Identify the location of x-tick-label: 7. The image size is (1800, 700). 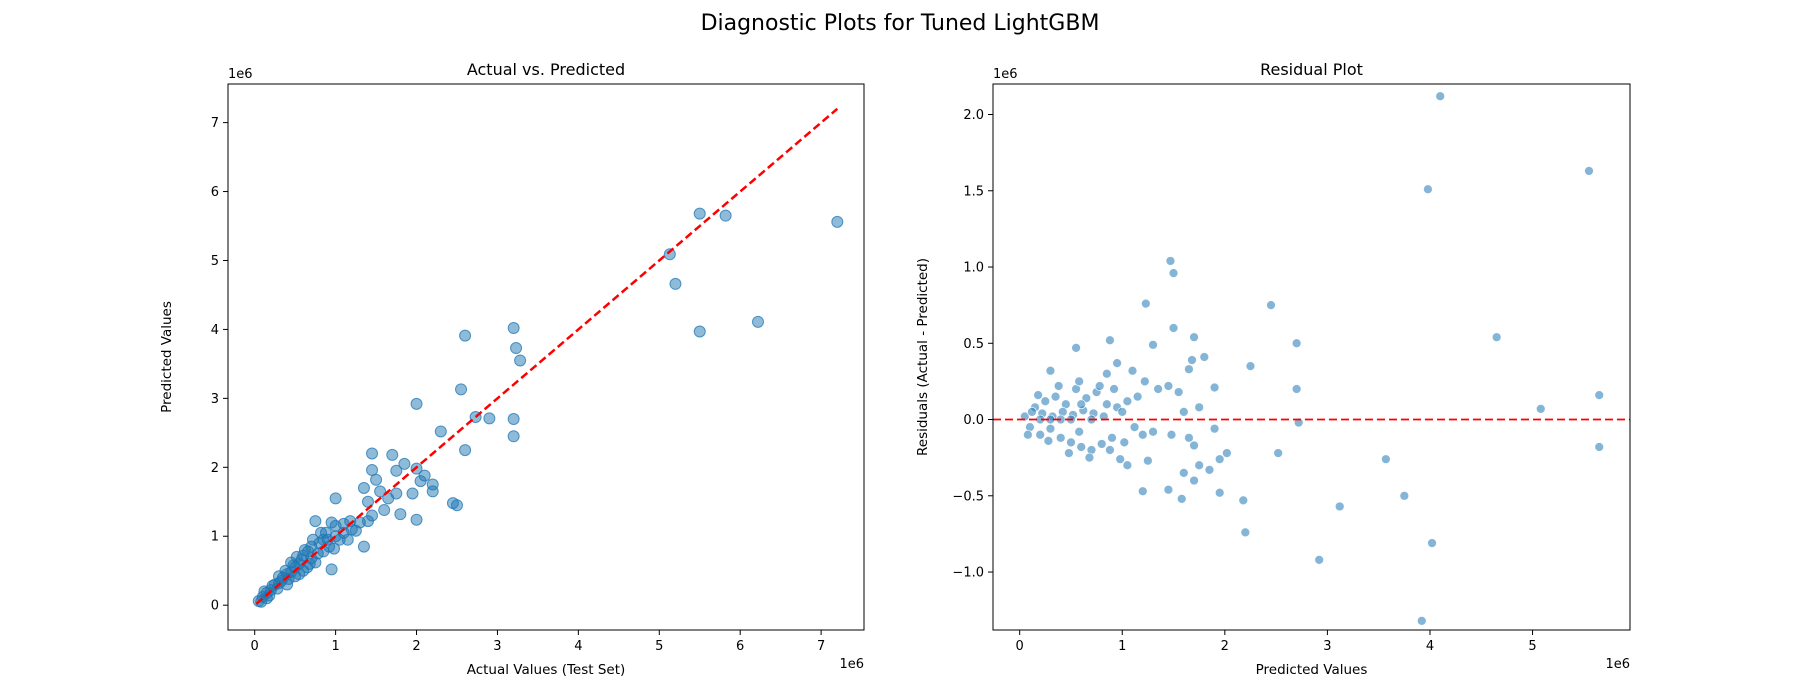
(821, 646).